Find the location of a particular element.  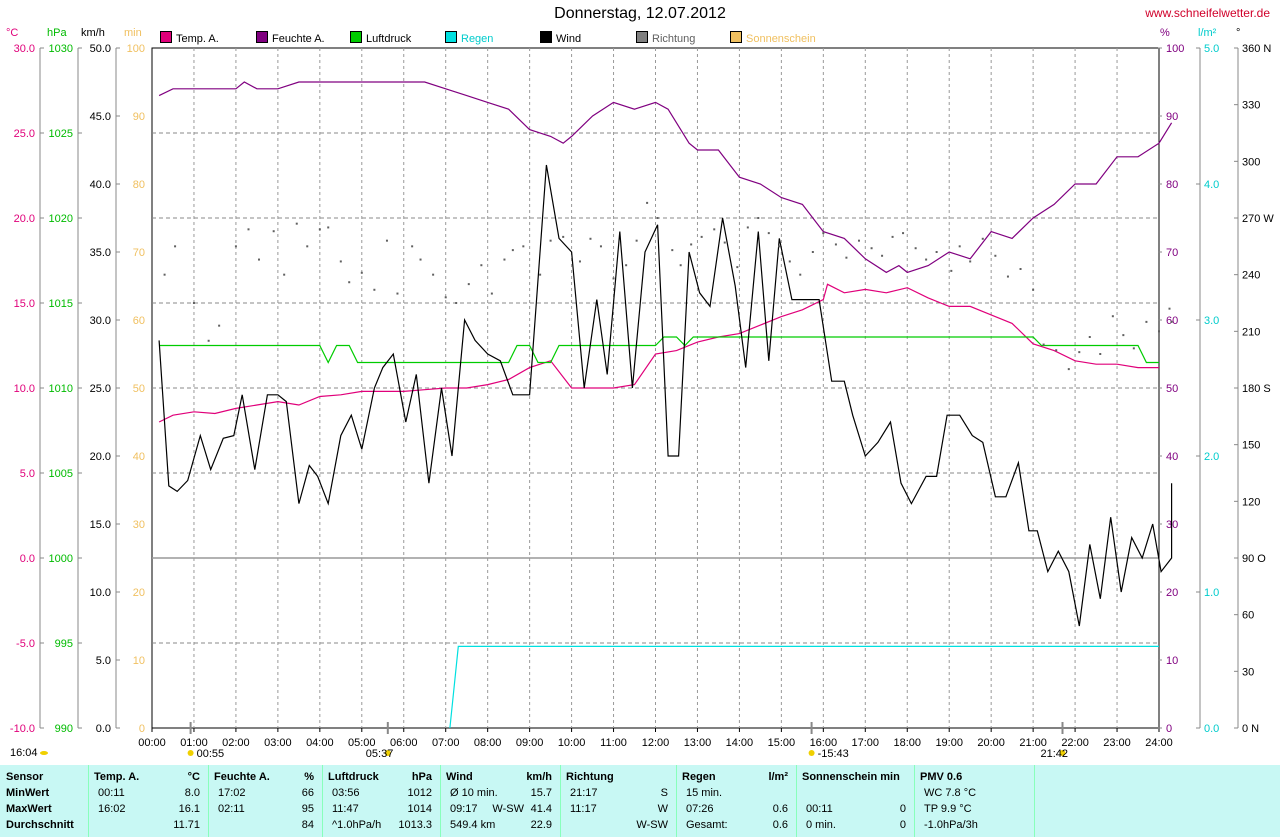

temp-tick-label: 20.0 is located at coordinates (24, 219).